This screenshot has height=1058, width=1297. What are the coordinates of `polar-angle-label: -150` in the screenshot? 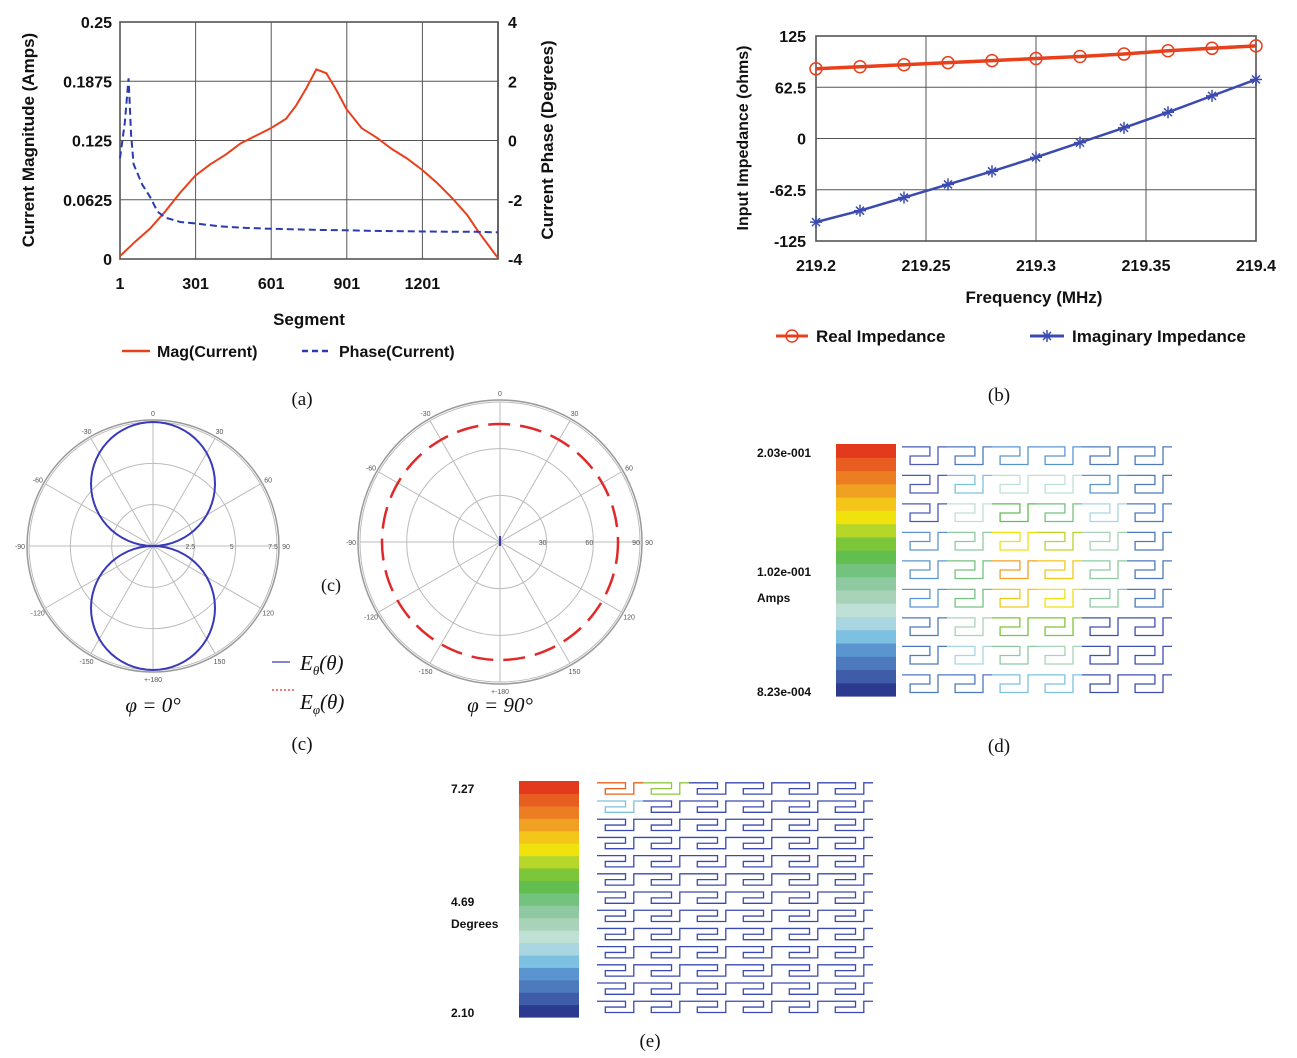 It's located at (86, 662).